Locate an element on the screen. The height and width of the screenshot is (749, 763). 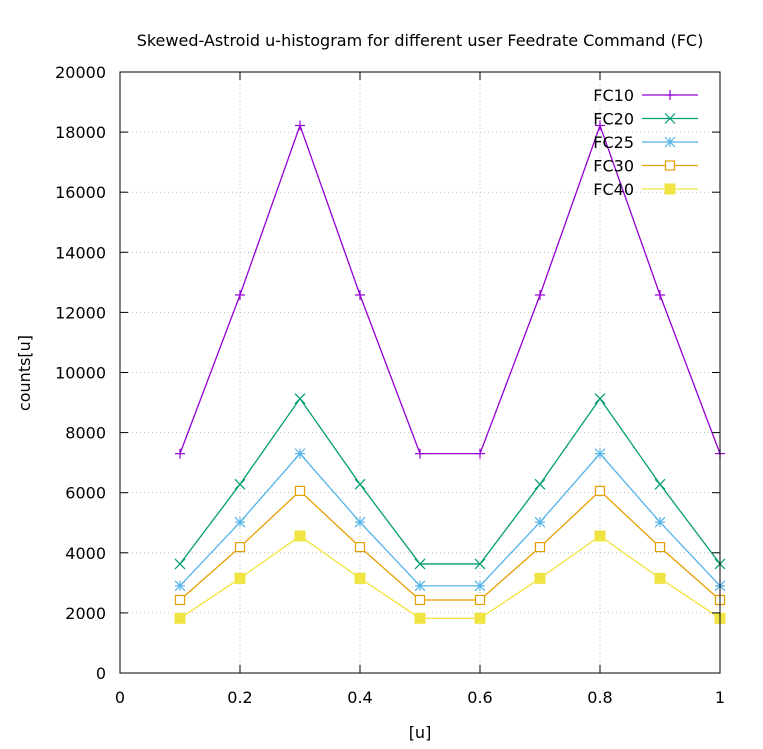
y-tick-label: 16000 is located at coordinates (80, 192).